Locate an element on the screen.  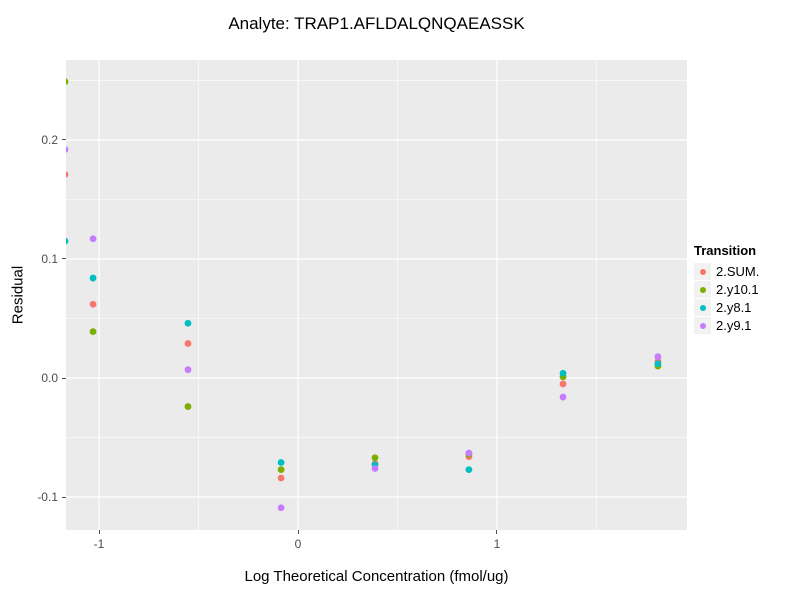
y-axis-title: Residual is located at coordinates (18, 295).